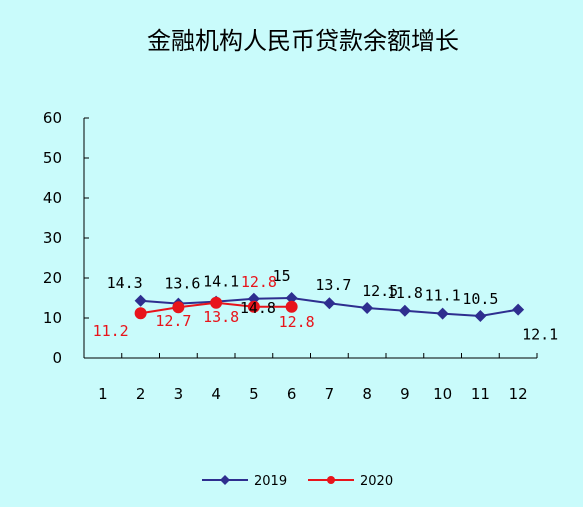 This screenshot has height=507, width=583. What do you see at coordinates (52, 158) in the screenshot?
I see `y-tick-label: 50` at bounding box center [52, 158].